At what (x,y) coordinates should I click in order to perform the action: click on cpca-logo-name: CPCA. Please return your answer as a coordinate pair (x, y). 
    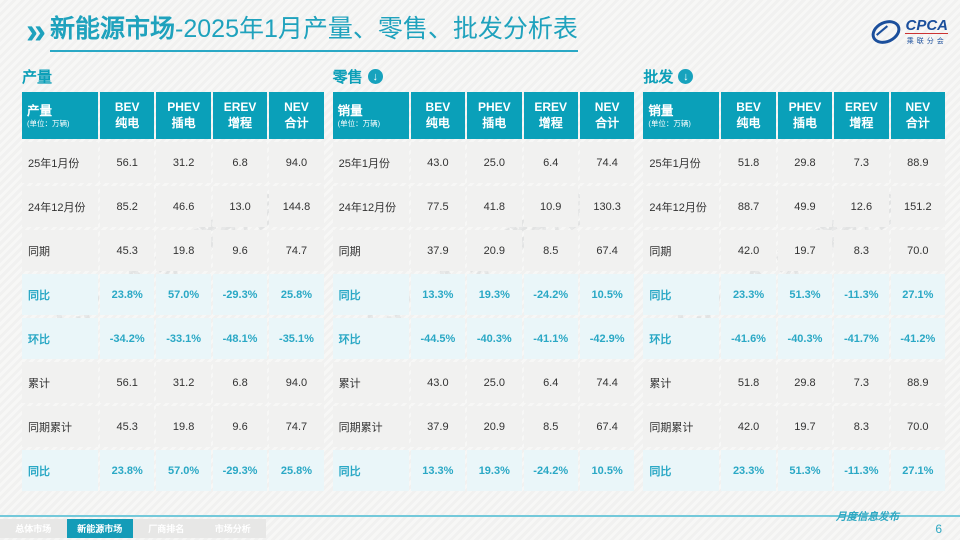
    Looking at the image, I should click on (926, 25).